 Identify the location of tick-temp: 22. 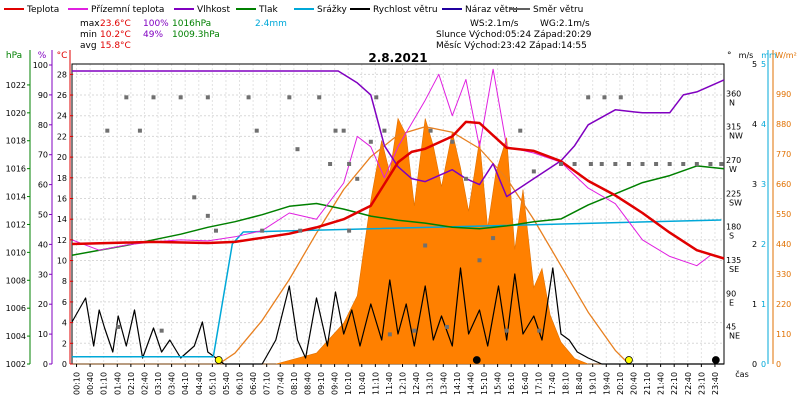
(62, 136).